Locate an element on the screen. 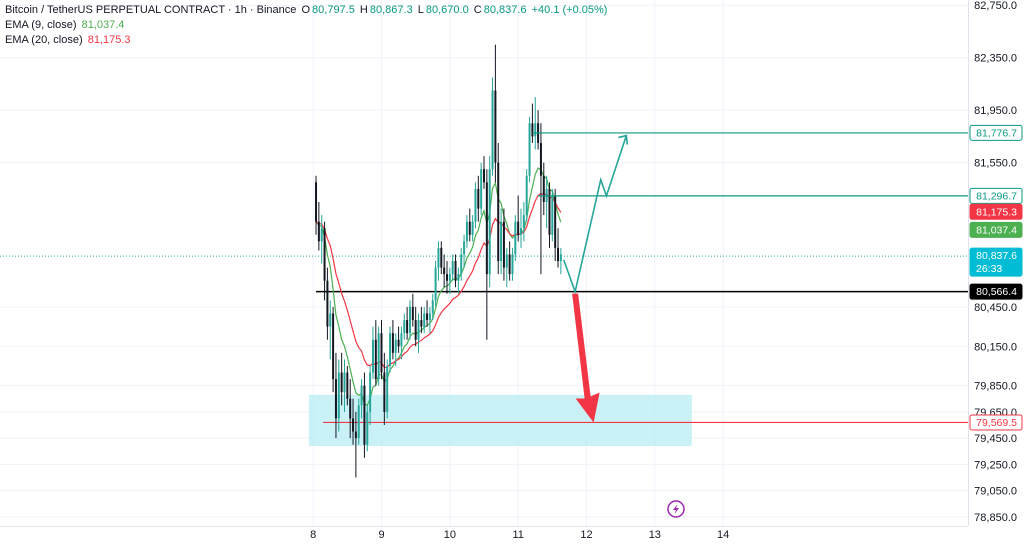 The height and width of the screenshot is (545, 1024). bearish-arrow is located at coordinates (586, 358).